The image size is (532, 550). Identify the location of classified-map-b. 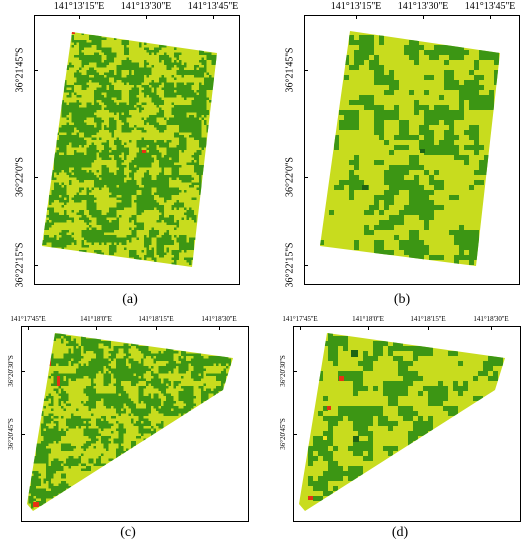
(410, 148).